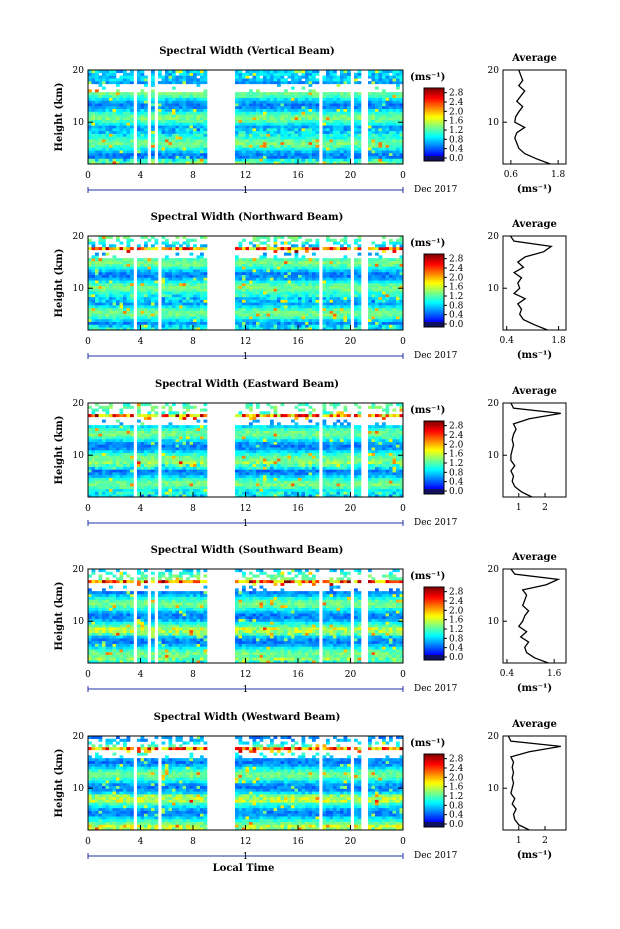  Describe the element at coordinates (534, 117) in the screenshot. I see `average-frame` at that location.